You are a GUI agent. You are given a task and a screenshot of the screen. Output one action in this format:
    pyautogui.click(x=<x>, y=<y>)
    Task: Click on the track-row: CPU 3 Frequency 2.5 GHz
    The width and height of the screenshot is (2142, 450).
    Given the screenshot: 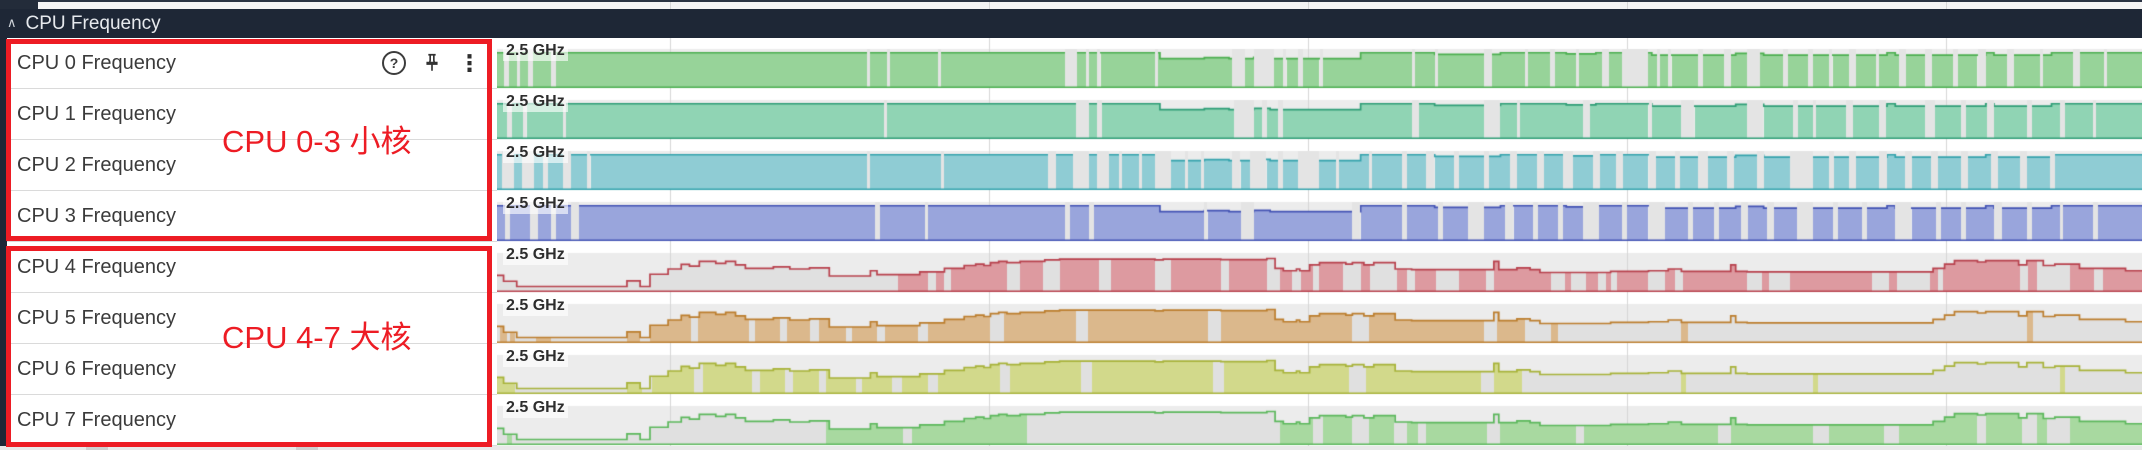 What is the action you would take?
    pyautogui.click(x=1074, y=216)
    